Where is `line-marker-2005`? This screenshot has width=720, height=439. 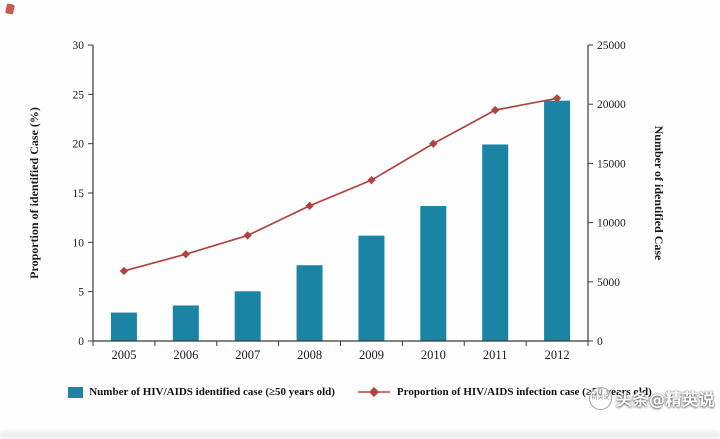
line-marker-2005 is located at coordinates (124, 271).